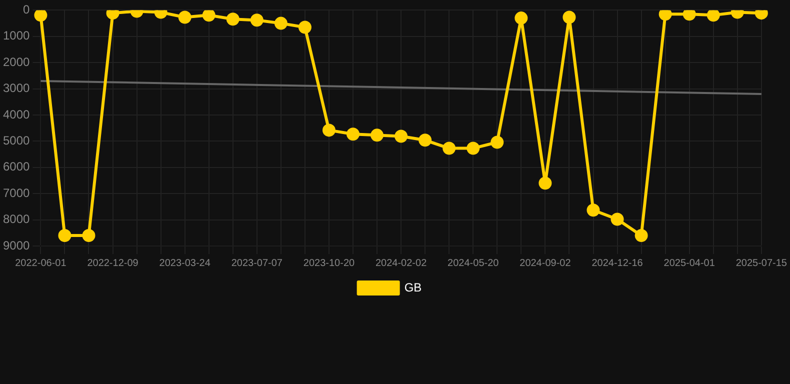  Describe the element at coordinates (546, 263) in the screenshot. I see `x-tick-label: 2024-09-02` at that location.